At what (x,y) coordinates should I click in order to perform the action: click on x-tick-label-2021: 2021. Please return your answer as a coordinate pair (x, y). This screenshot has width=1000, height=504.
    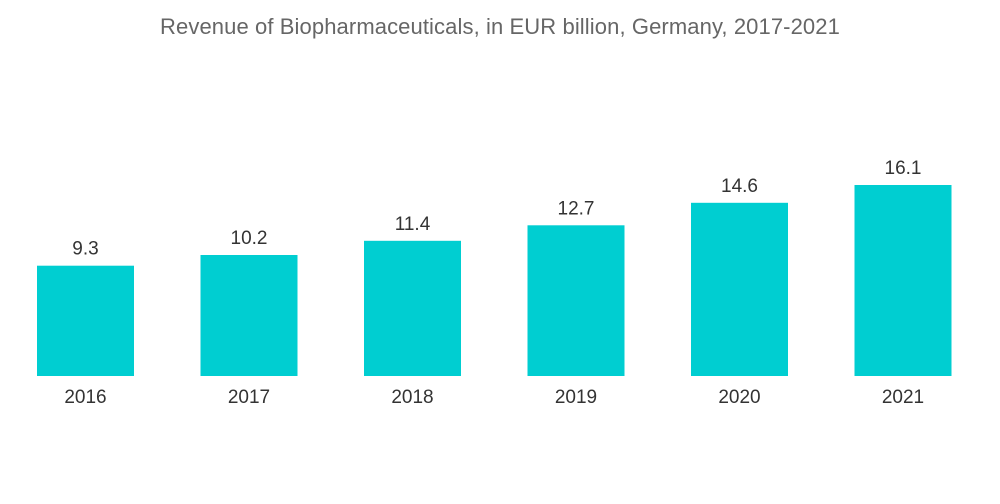
    Looking at the image, I should click on (903, 397).